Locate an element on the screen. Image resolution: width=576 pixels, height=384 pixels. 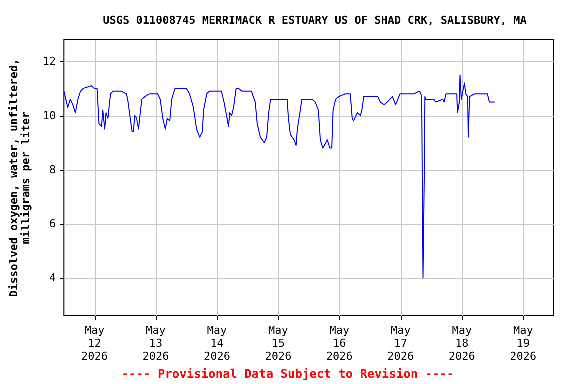
x-tick-label: May 18 2026 is located at coordinates (462, 343).